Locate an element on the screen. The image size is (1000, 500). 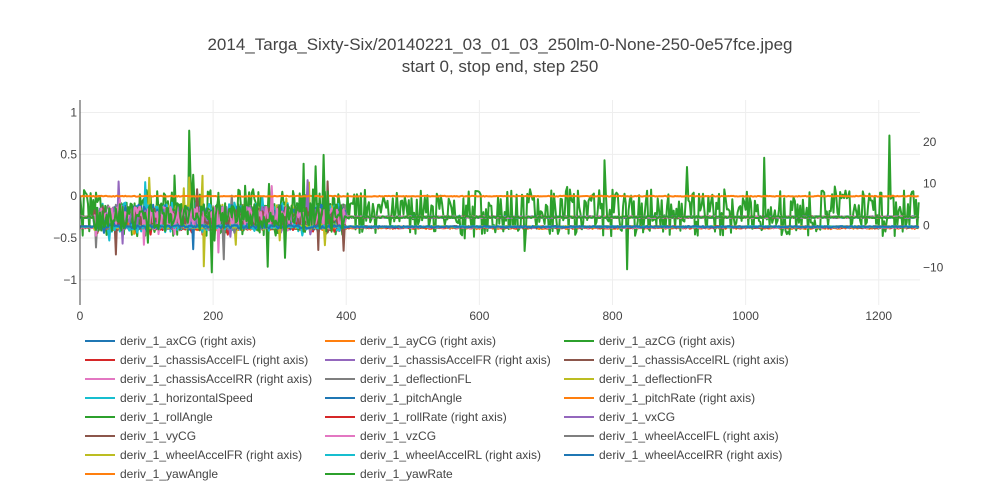
y-tick-label: 0.5 is located at coordinates (68, 154).